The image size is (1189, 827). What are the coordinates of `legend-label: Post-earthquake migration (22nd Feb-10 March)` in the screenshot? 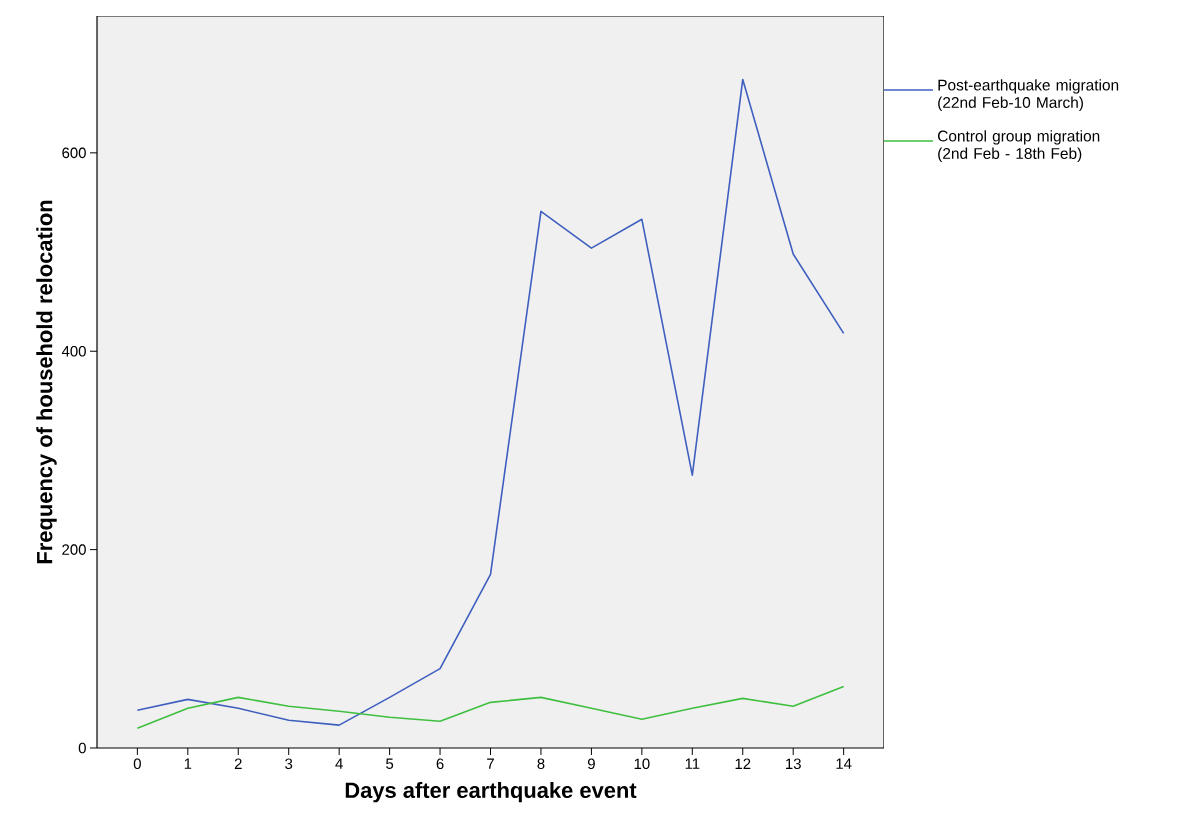 It's located at (1028, 95).